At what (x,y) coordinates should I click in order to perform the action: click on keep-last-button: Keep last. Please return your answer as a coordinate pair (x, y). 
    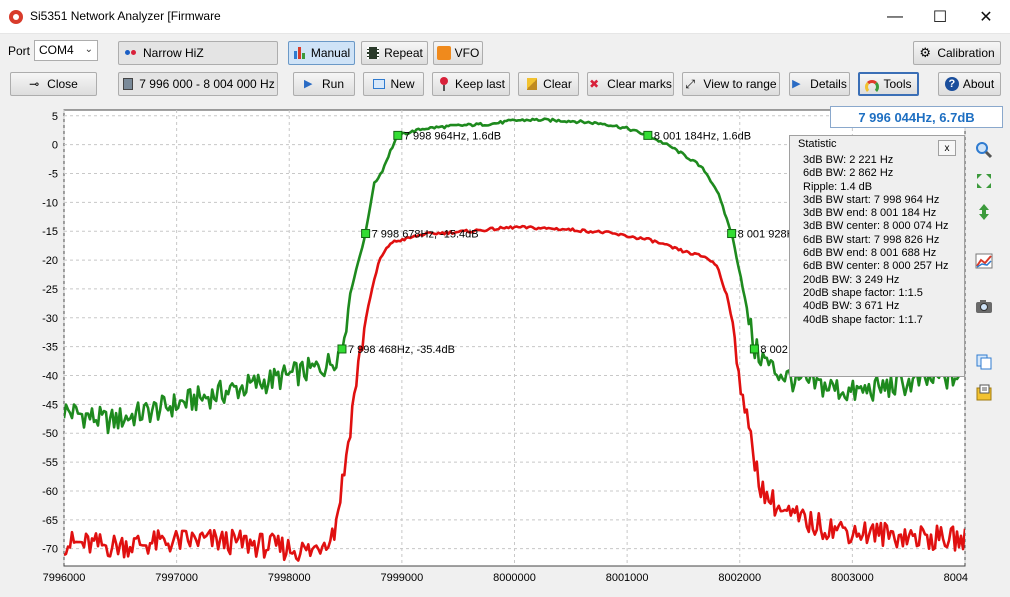
    Looking at the image, I should click on (471, 84).